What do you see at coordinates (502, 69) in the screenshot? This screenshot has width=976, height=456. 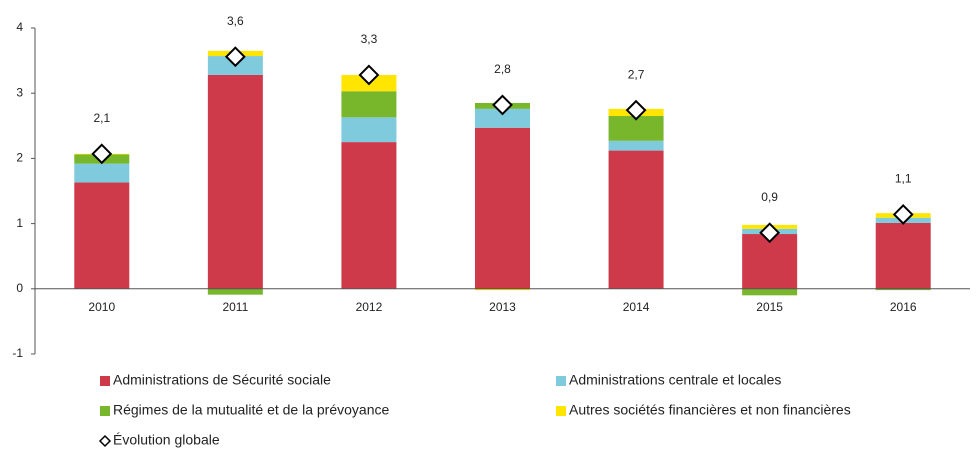 I see `data-label: 2,8` at bounding box center [502, 69].